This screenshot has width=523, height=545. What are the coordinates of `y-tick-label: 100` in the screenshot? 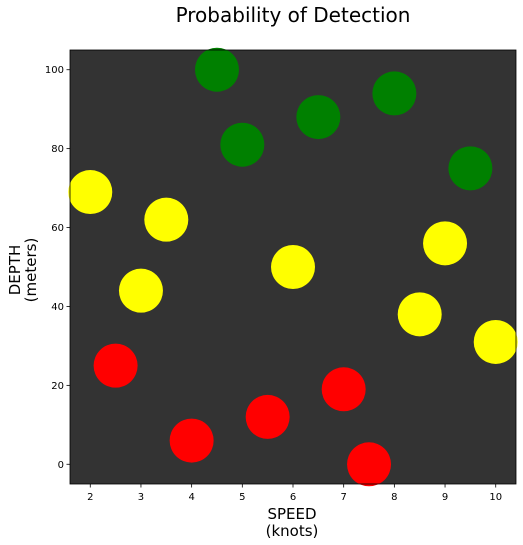 It's located at (54, 70).